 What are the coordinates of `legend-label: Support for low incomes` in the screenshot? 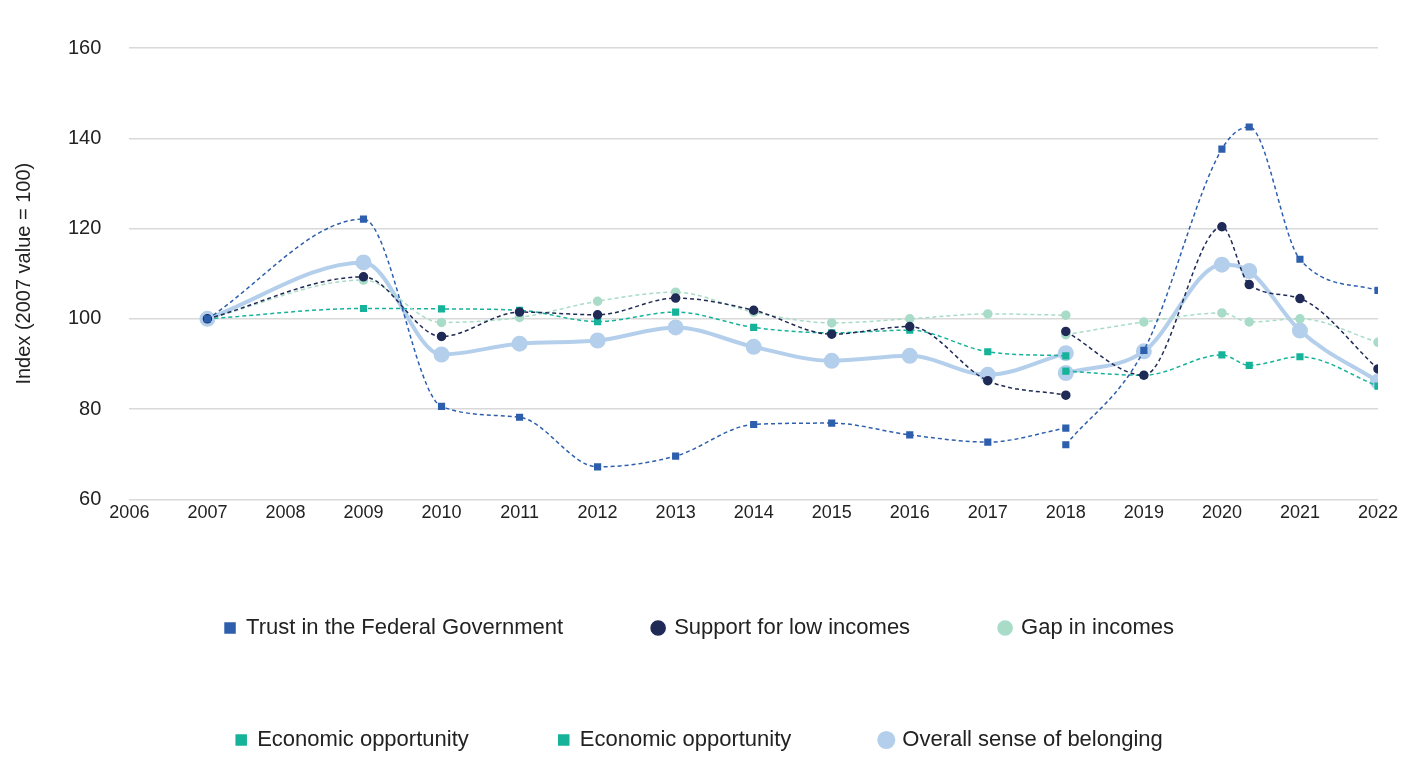 It's located at (792, 627).